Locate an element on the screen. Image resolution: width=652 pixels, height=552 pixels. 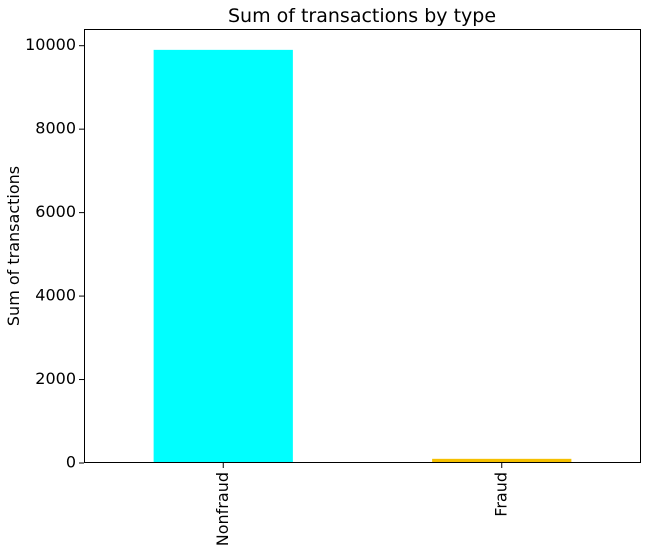
y-tick-label: 4000 is located at coordinates (55, 295).